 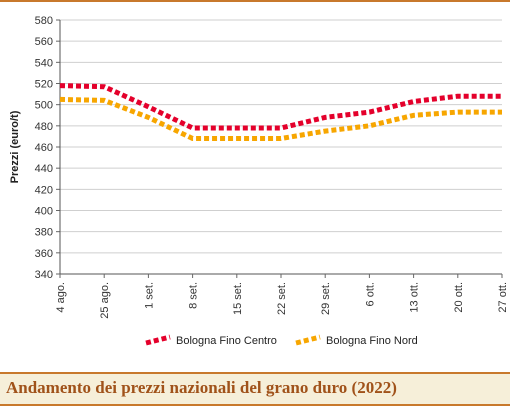 What do you see at coordinates (194, 295) in the screenshot?
I see `x-tick-label-3: 8 set.` at bounding box center [194, 295].